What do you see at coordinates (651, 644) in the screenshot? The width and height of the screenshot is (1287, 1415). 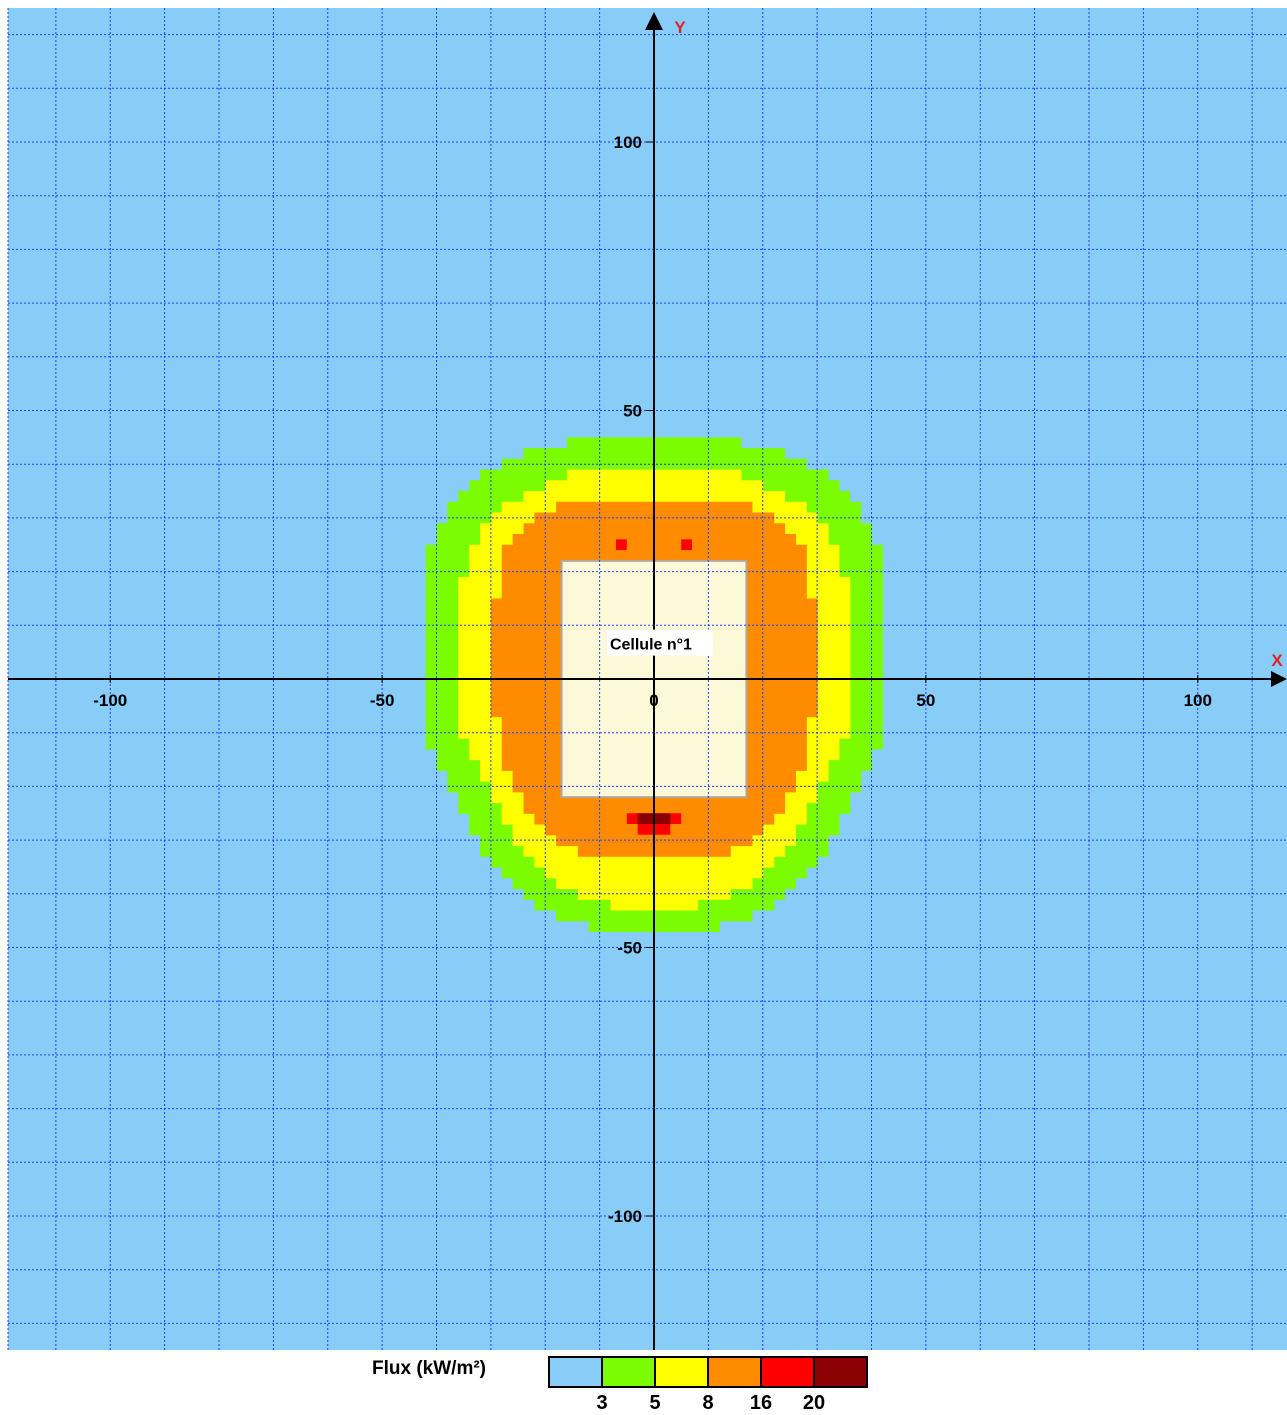 I see `zone-label: Cellule n°1` at bounding box center [651, 644].